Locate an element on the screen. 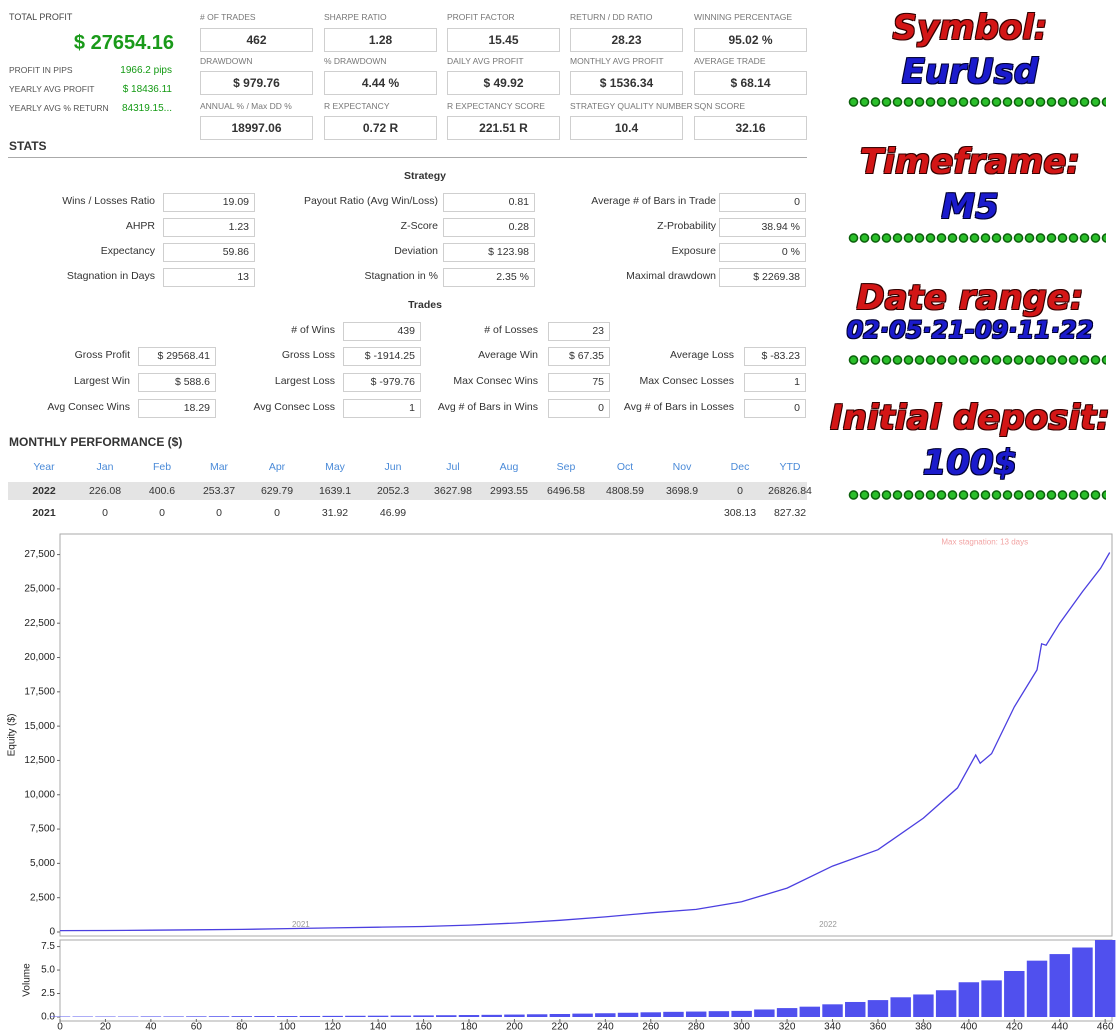 This screenshot has width=1120, height=1036. field-label: AHPR is located at coordinates (140, 226).